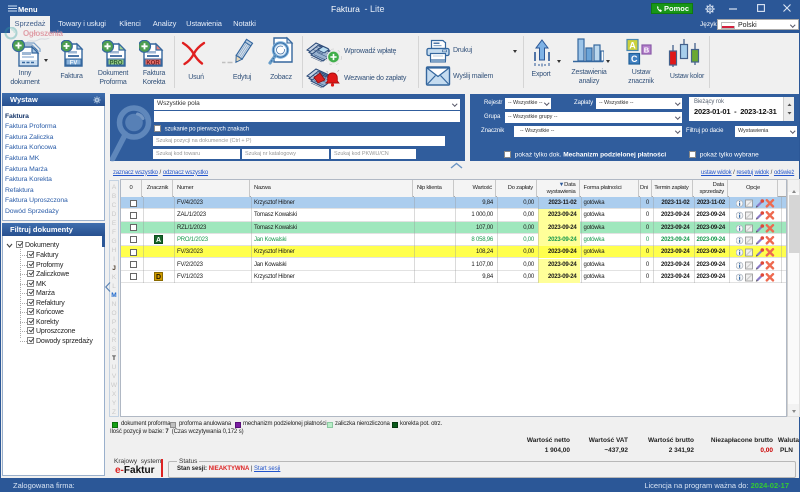  Describe the element at coordinates (647, 50) in the screenshot. I see `svg-text: B` at that location.